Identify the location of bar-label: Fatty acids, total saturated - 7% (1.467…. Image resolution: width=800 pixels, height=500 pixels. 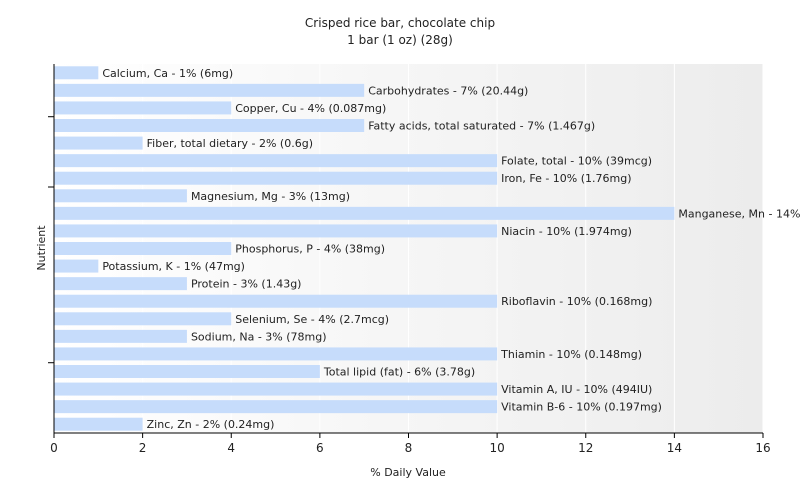
(481, 126).